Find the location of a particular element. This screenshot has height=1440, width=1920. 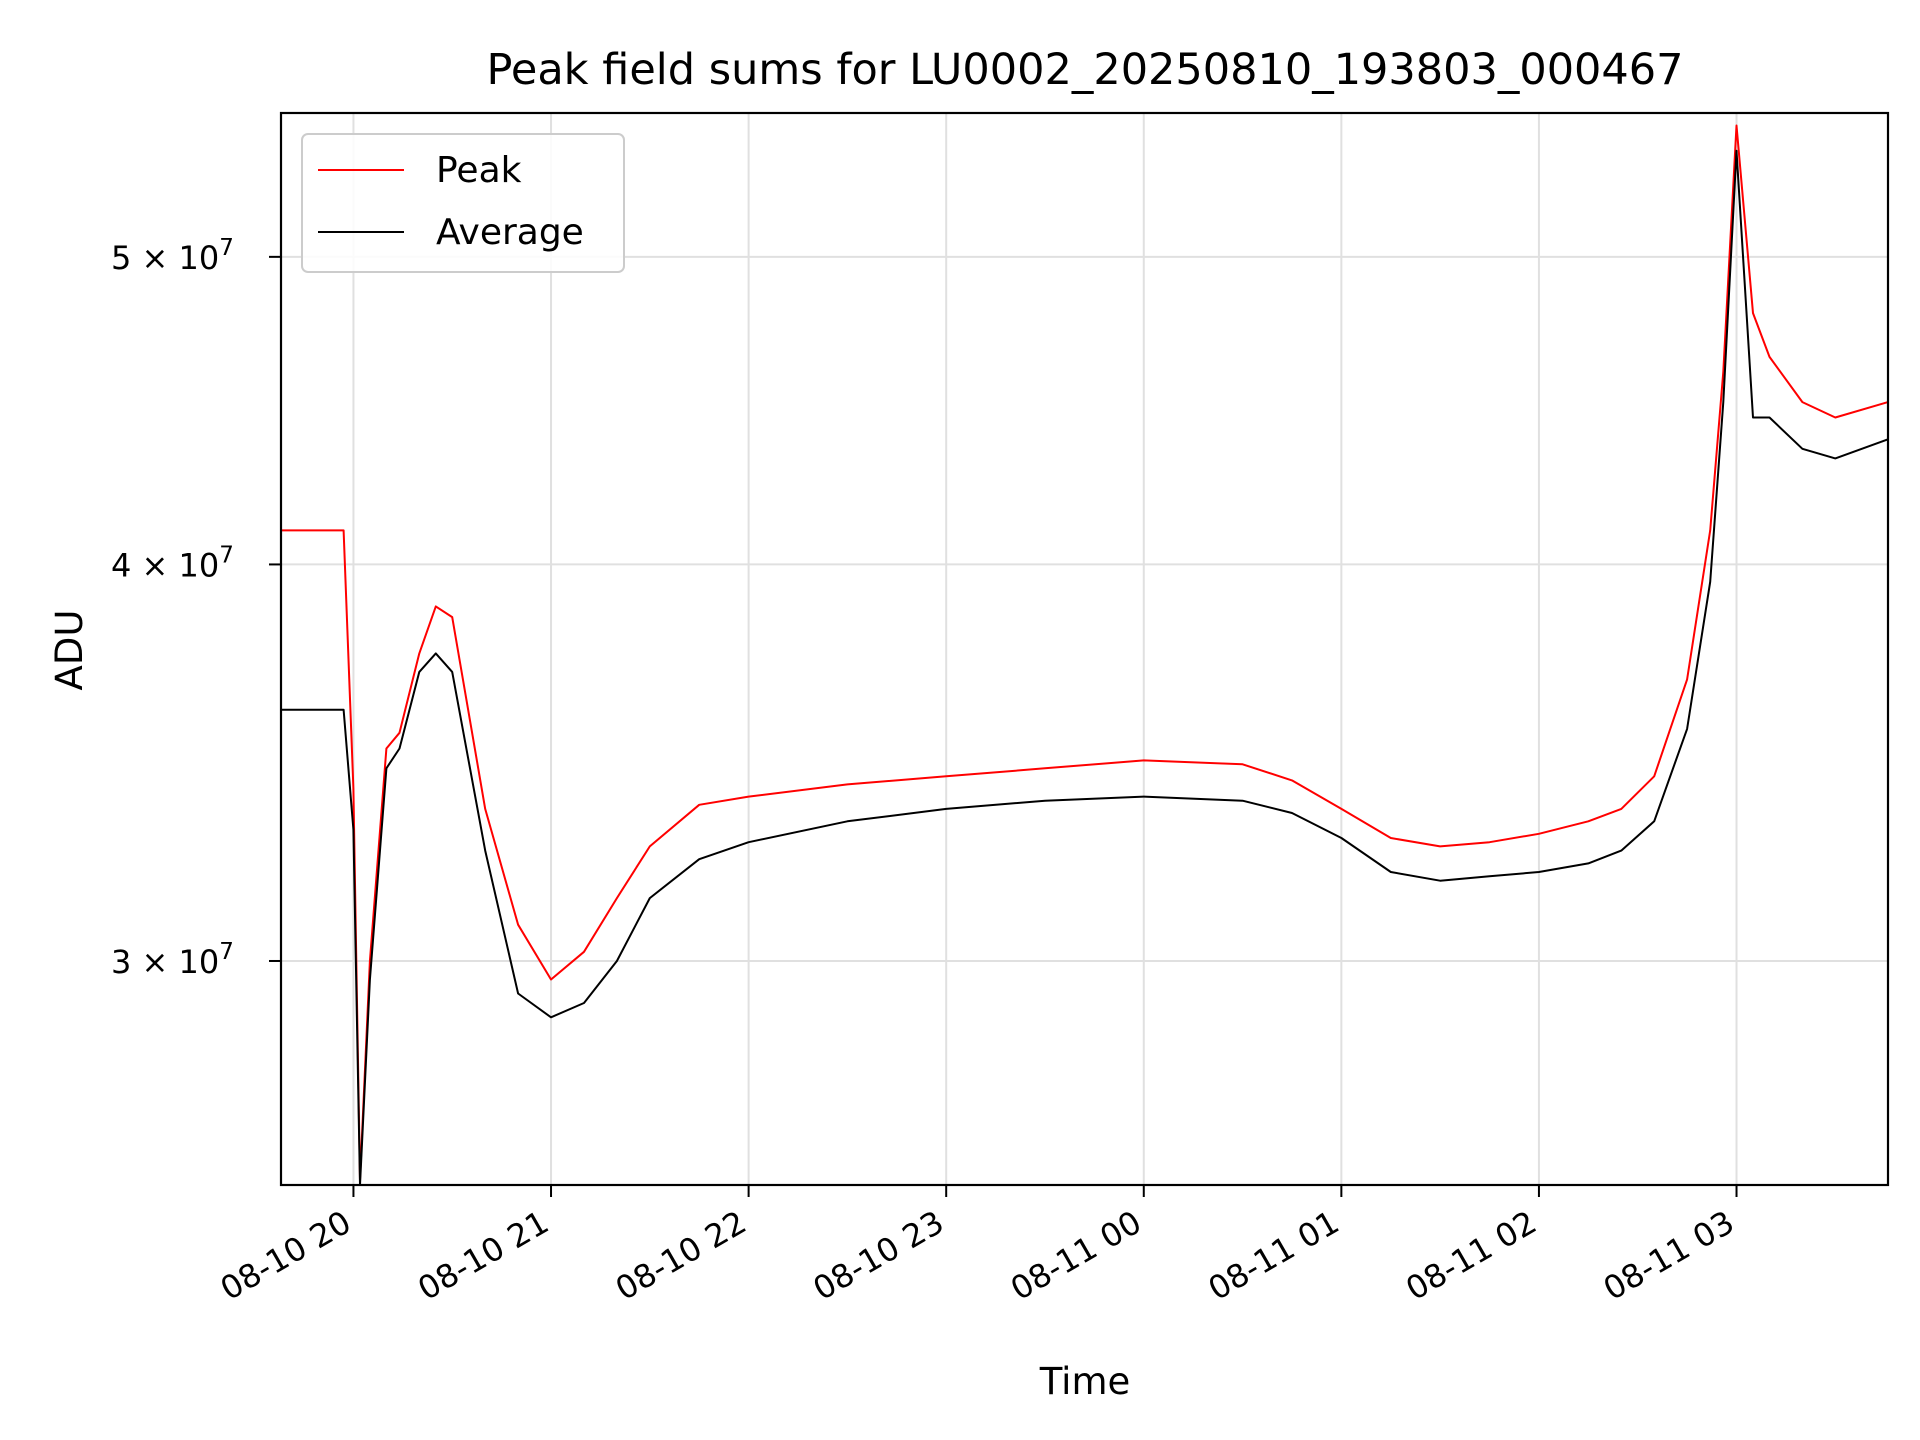

legend-label-average: Average is located at coordinates (510, 232).